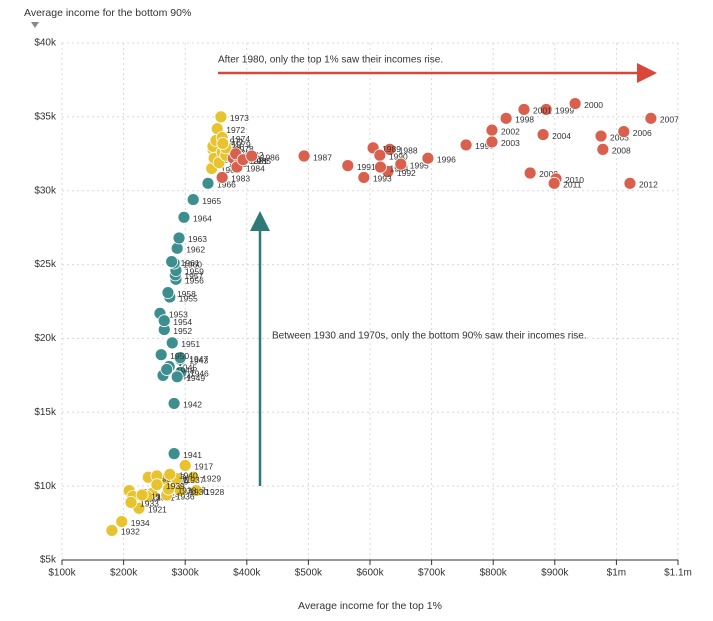 This screenshot has width=713, height=621. Describe the element at coordinates (391, 149) in the screenshot. I see `point-label: 1989` at that location.